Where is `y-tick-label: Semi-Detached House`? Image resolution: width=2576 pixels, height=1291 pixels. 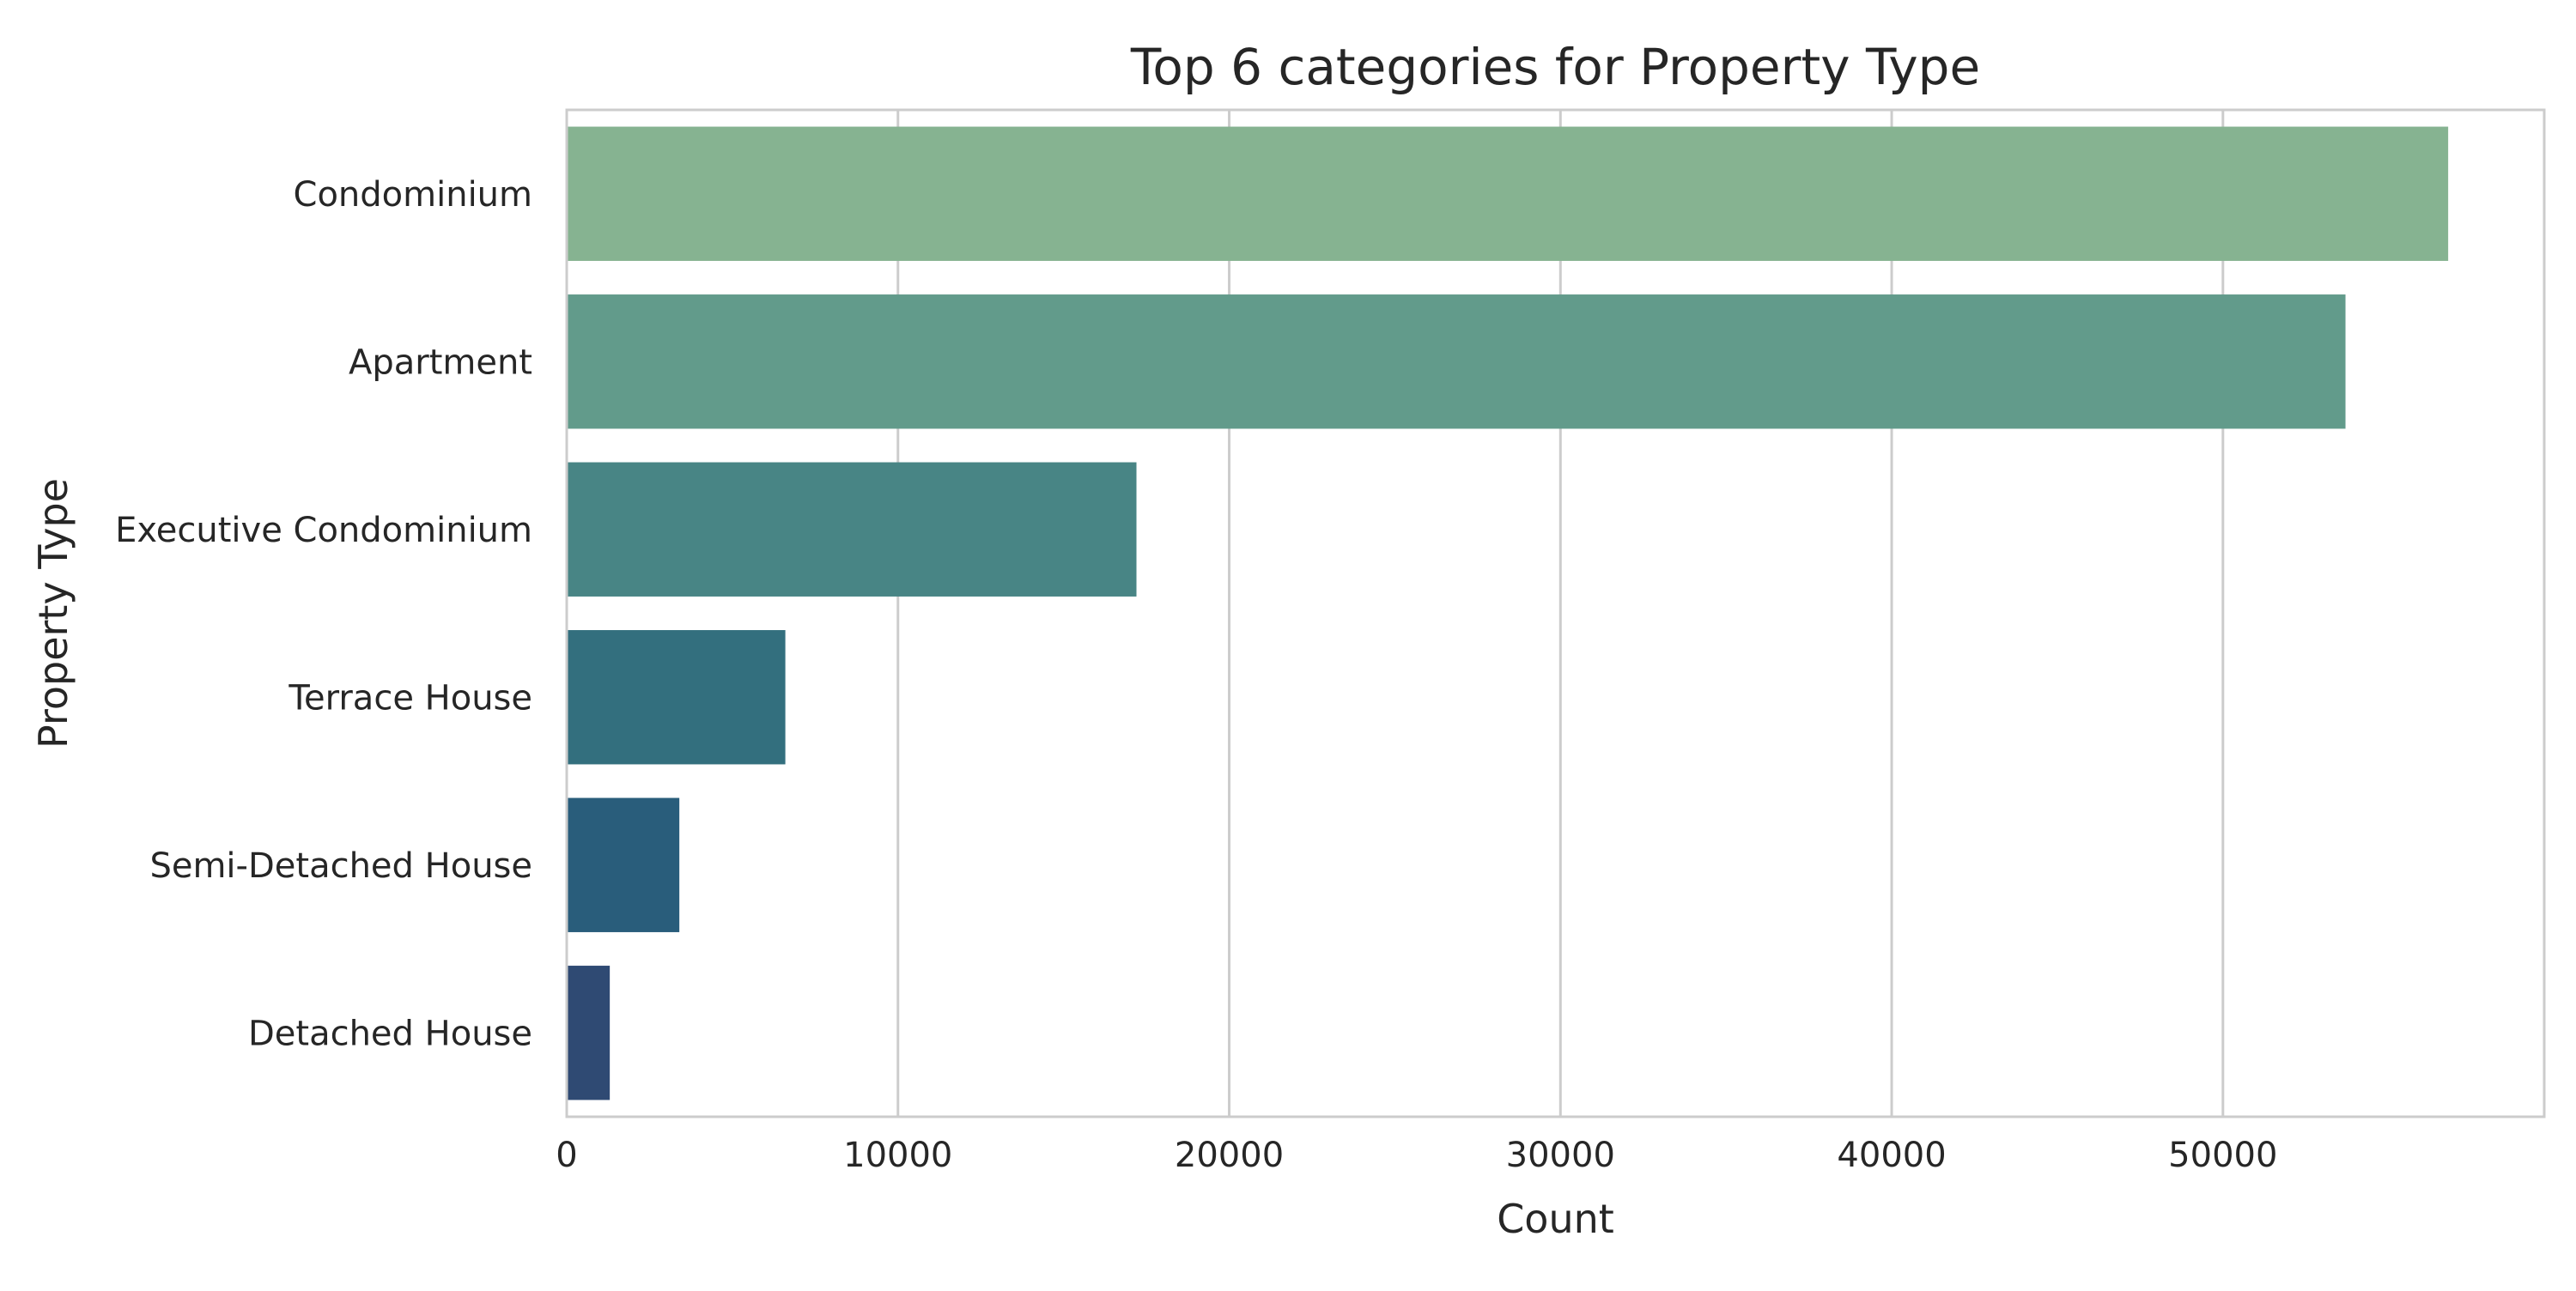
y-tick-label: Semi-Detached House is located at coordinates (340, 866).